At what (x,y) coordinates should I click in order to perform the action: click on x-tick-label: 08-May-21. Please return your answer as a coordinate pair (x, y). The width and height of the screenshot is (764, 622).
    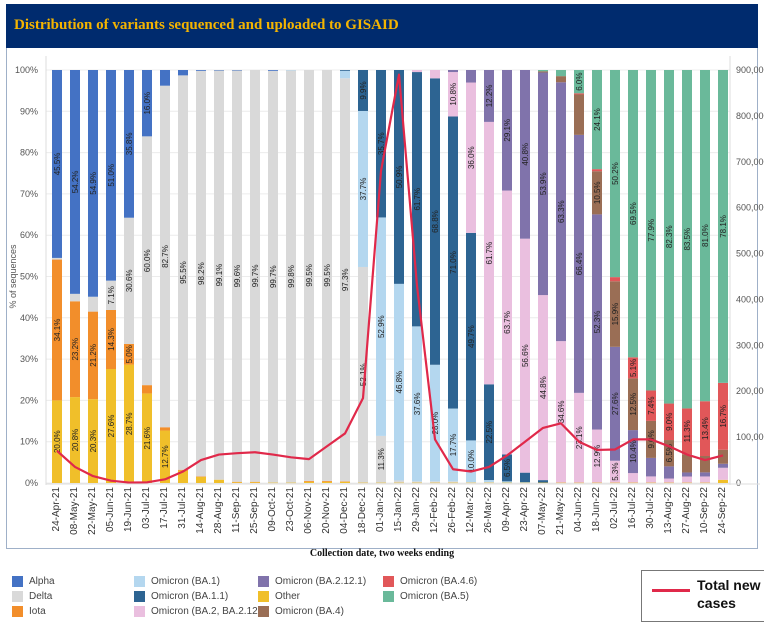
    Looking at the image, I should click on (74, 513).